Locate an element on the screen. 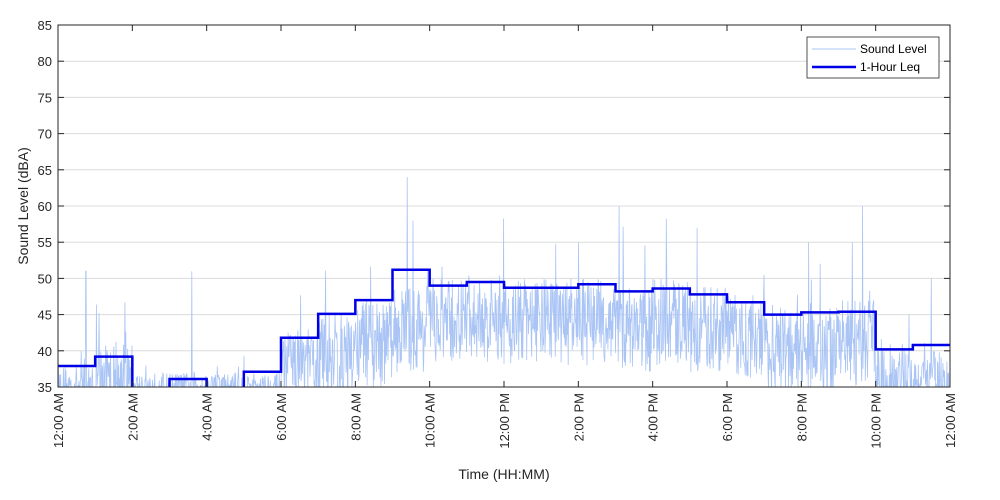  x-tick-label: 10:00 PM is located at coordinates (876, 421).